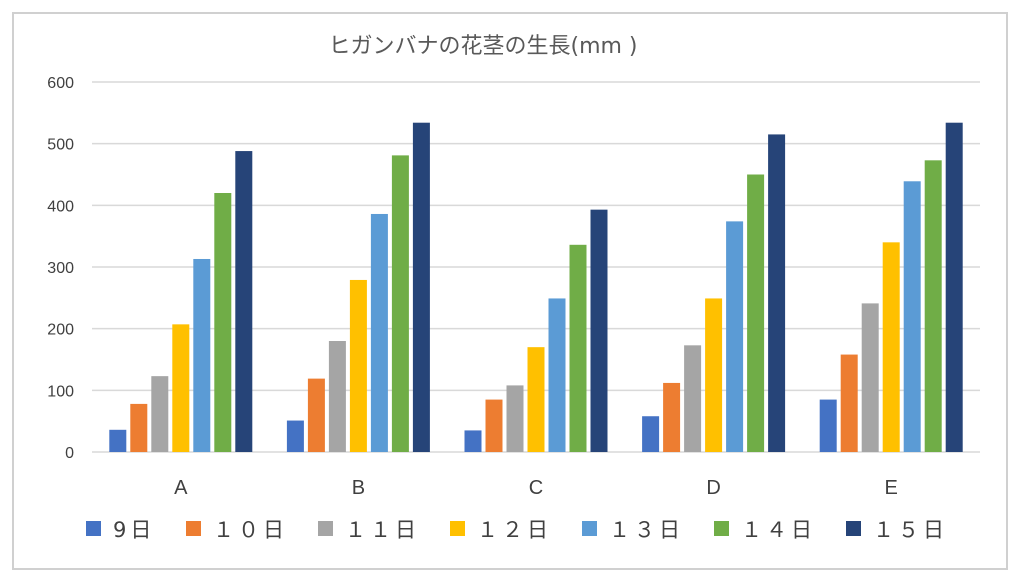 Image resolution: width=1024 pixels, height=584 pixels. Describe the element at coordinates (778, 530) in the screenshot. I see `legend-label: １４日` at that location.